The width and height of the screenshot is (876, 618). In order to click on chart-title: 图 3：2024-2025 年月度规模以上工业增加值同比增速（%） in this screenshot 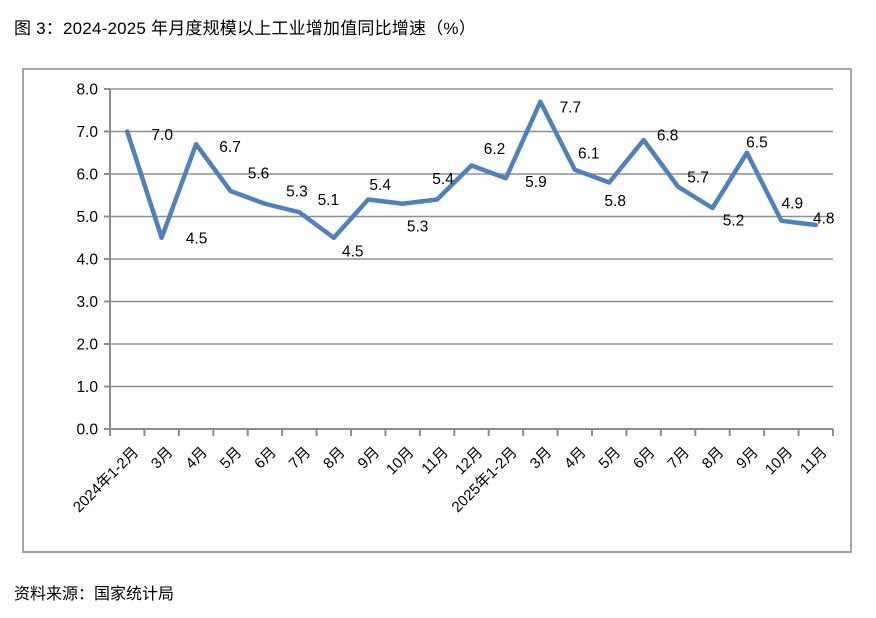, I will do `click(245, 28)`.